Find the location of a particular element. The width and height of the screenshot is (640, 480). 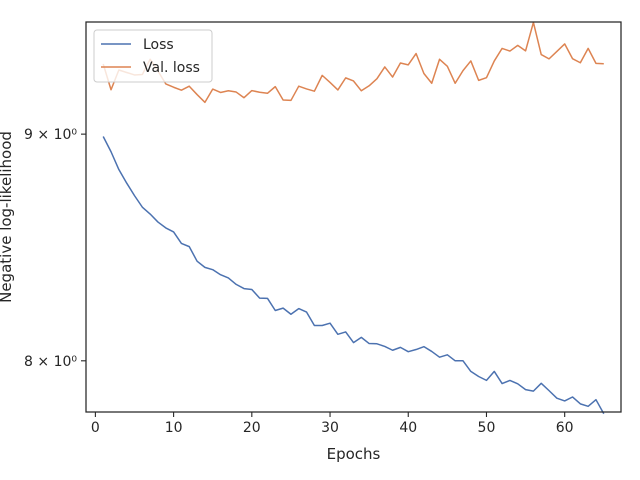

x-axis-ticks: 0 10 20 30 40 50 60 is located at coordinates (332, 424).